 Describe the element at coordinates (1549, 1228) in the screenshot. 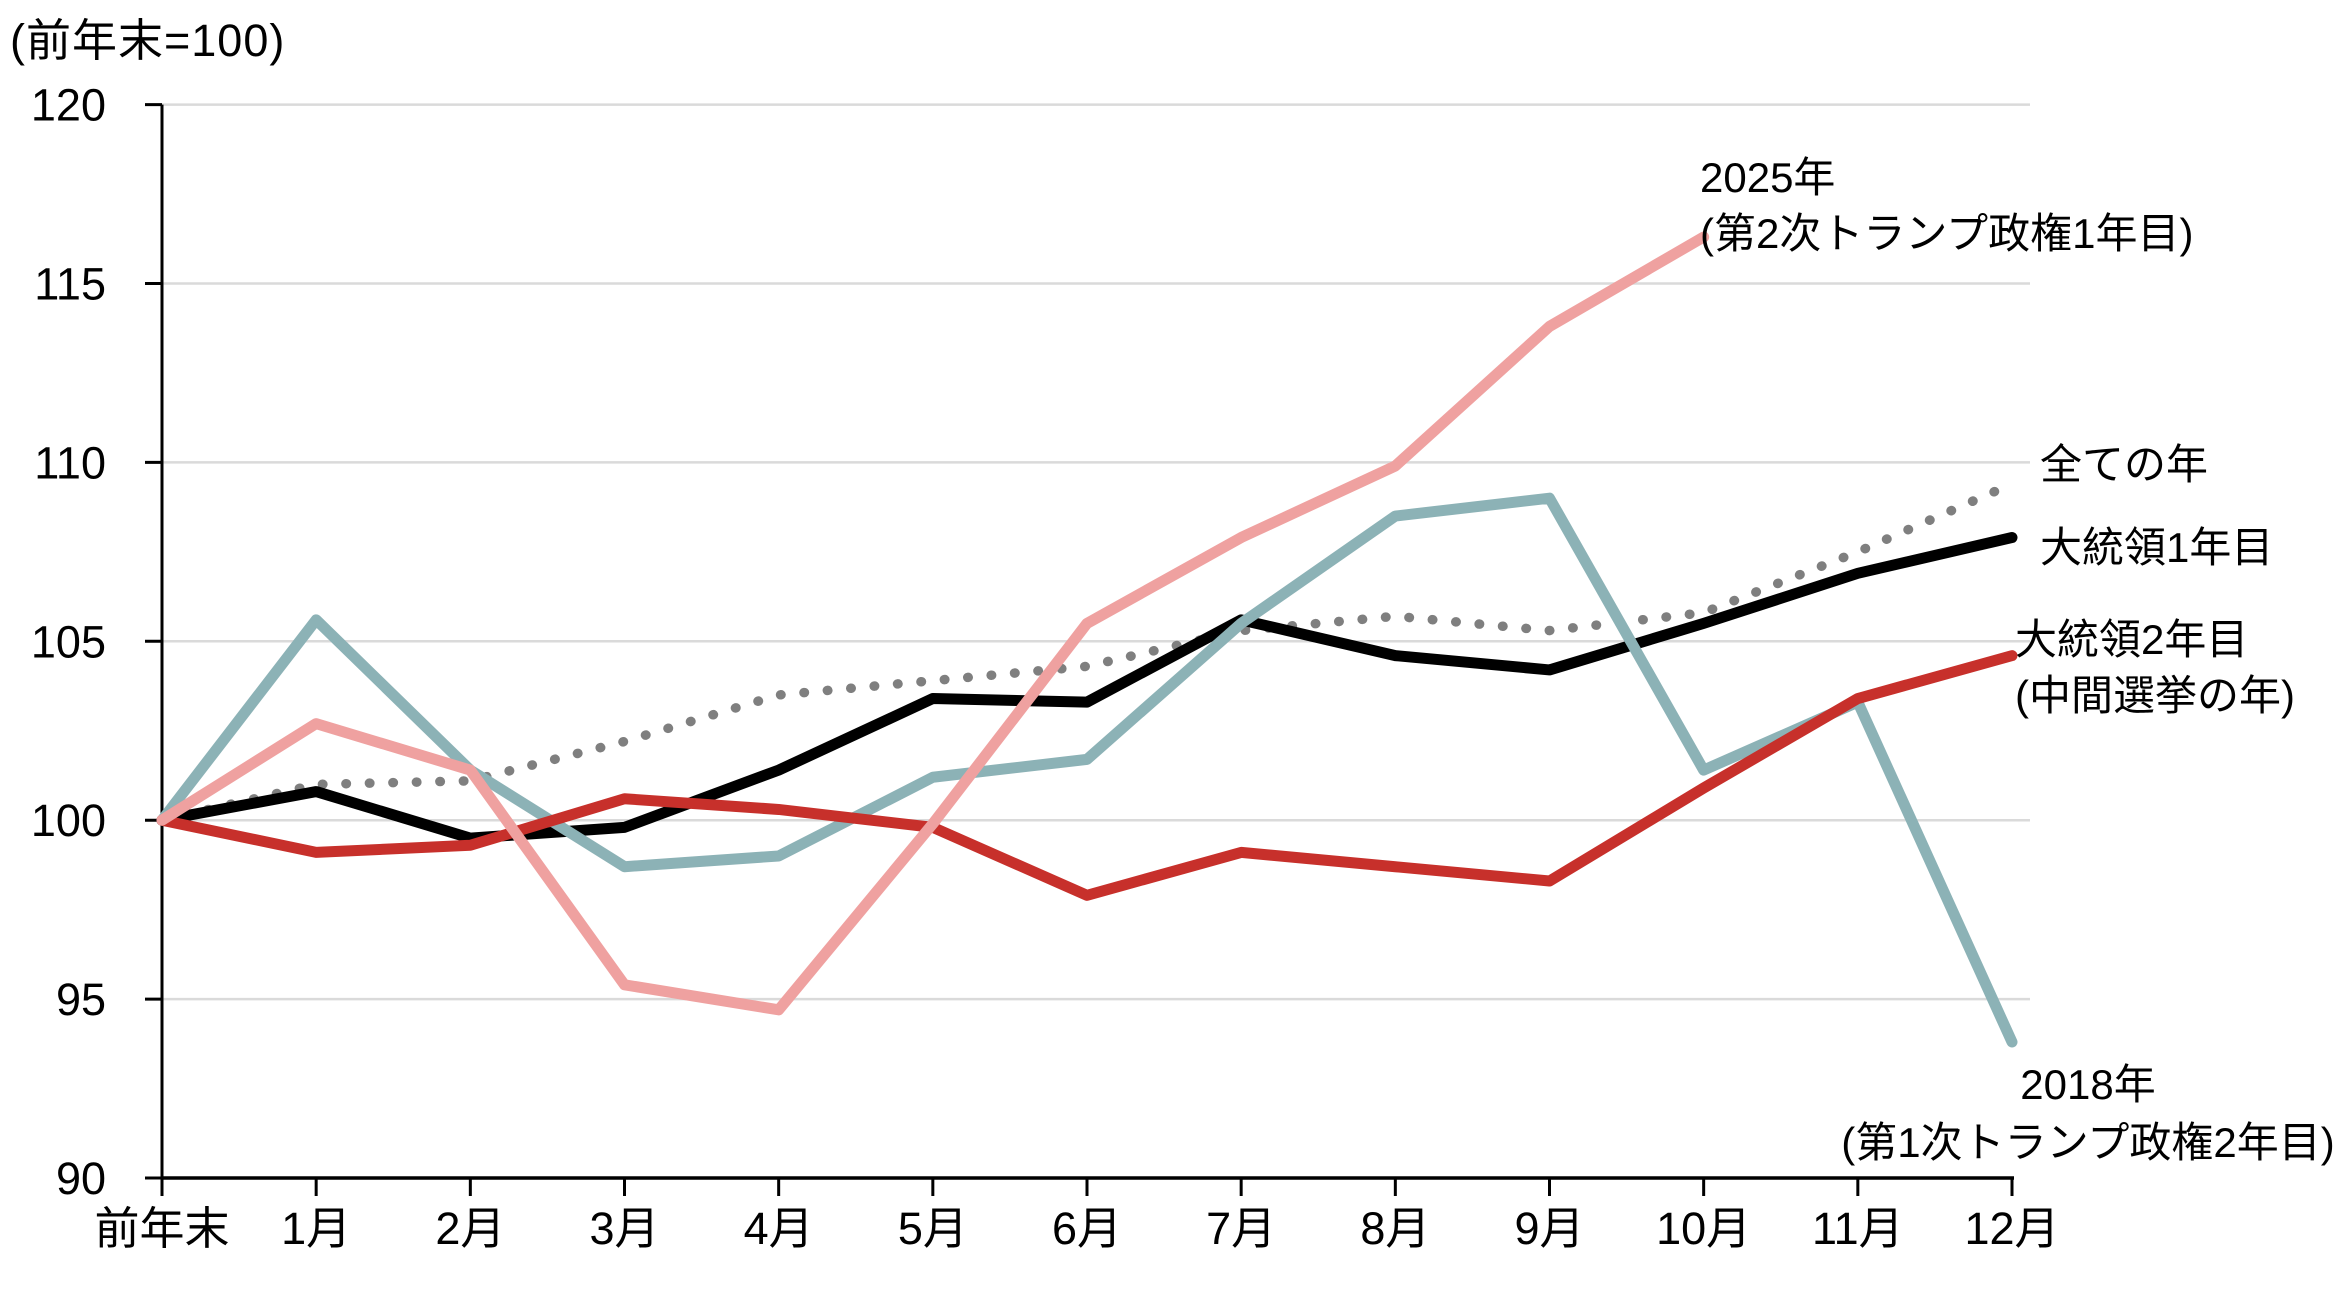

I see `x-tick-label: 9月` at that location.